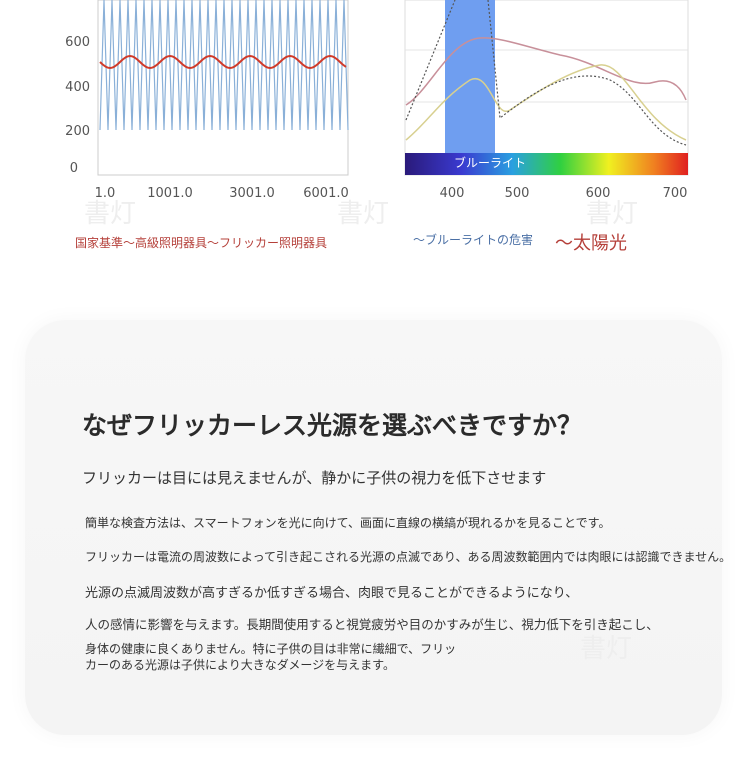 The image size is (750, 772). I want to click on x-tick-label: 1001.0, so click(170, 193).